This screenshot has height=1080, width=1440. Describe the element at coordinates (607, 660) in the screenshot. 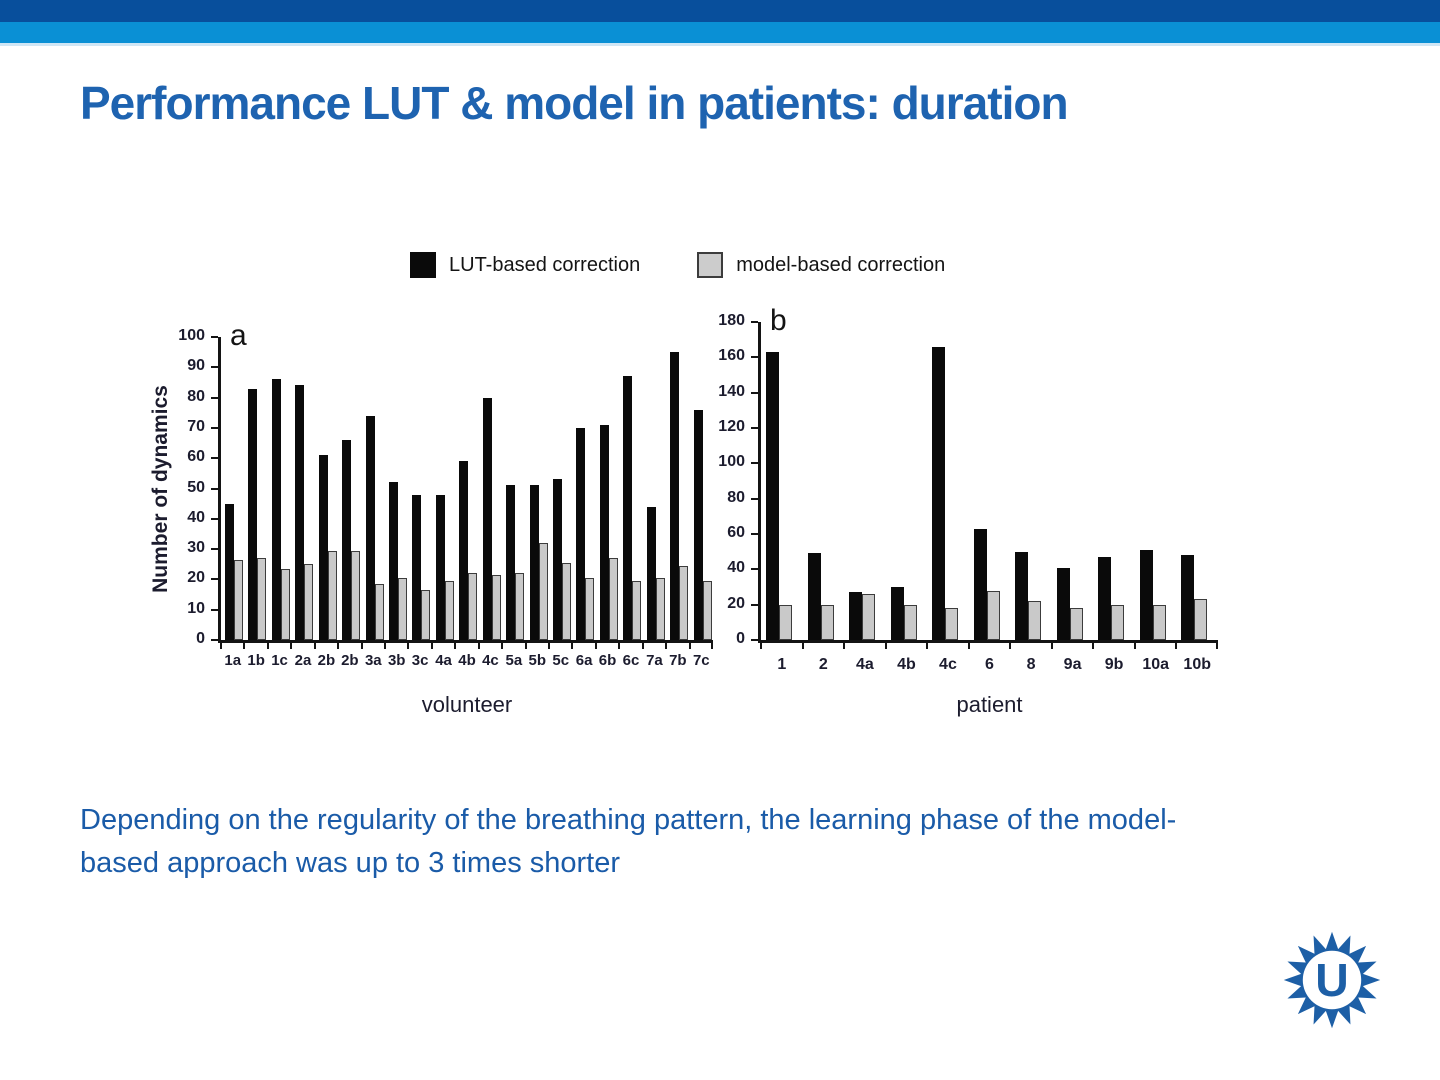

I see `x-category-label: 6b` at that location.